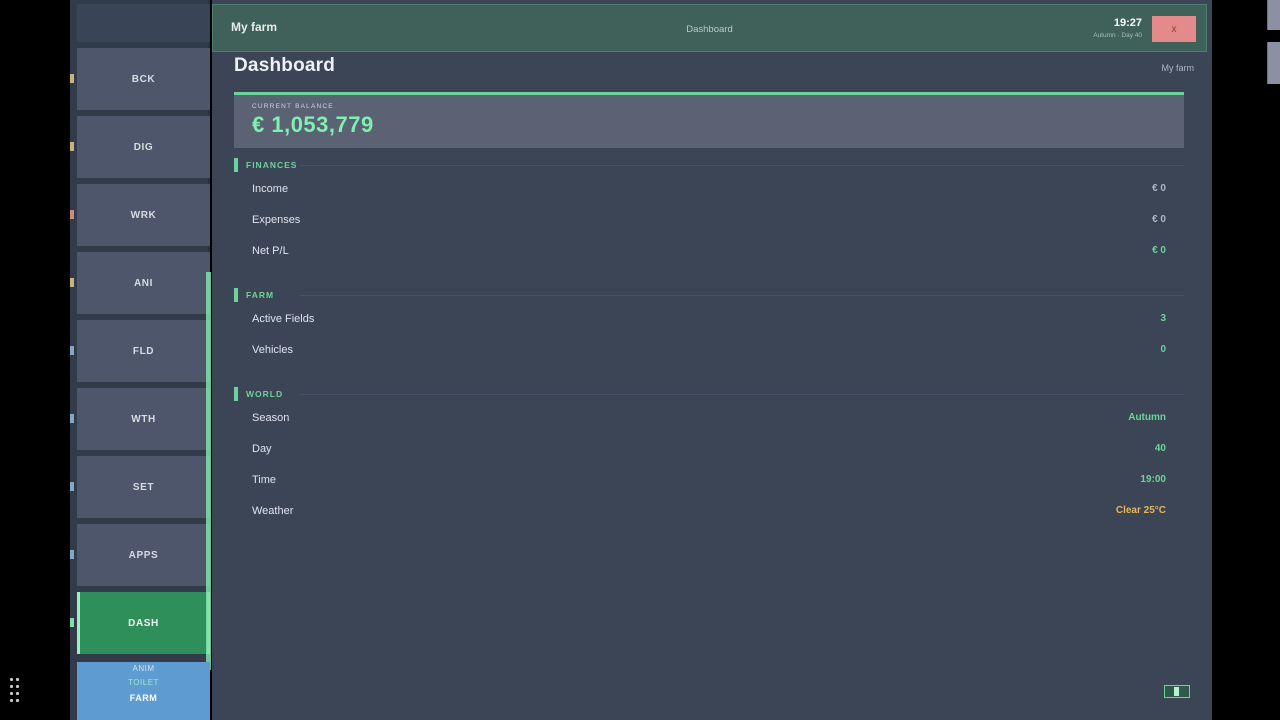 The width and height of the screenshot is (1280, 720). I want to click on sidebar-item-label: SET, so click(143, 487).